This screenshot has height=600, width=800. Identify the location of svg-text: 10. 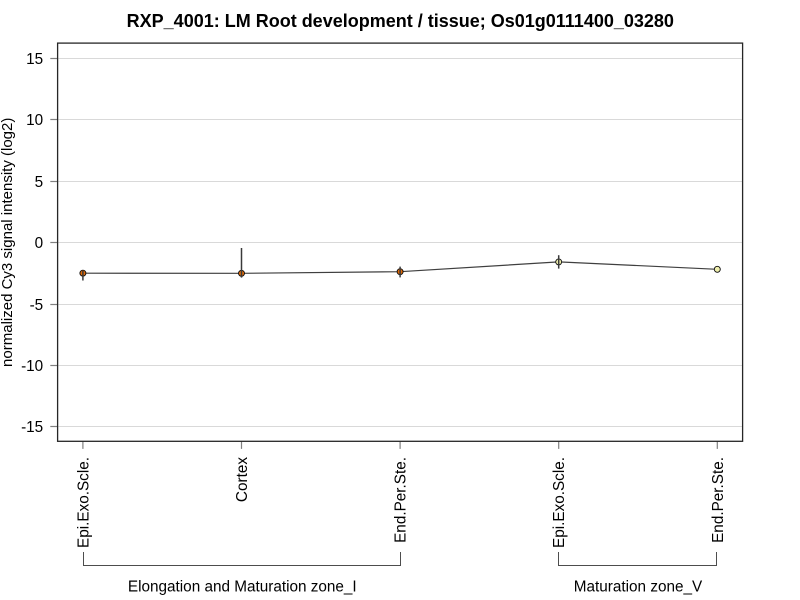
(34, 120).